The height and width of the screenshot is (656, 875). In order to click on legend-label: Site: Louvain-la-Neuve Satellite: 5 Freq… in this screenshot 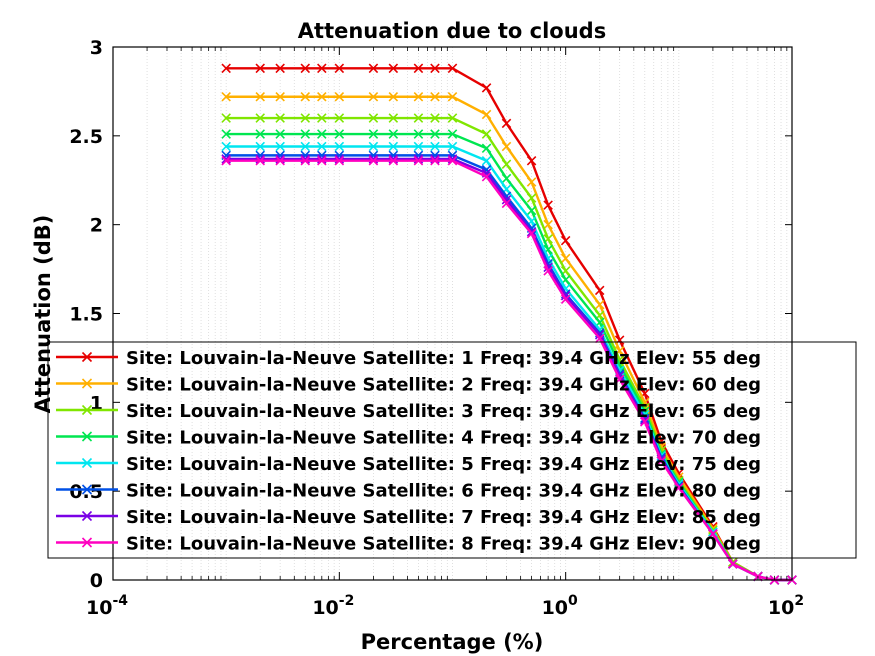, I will do `click(443, 464)`.